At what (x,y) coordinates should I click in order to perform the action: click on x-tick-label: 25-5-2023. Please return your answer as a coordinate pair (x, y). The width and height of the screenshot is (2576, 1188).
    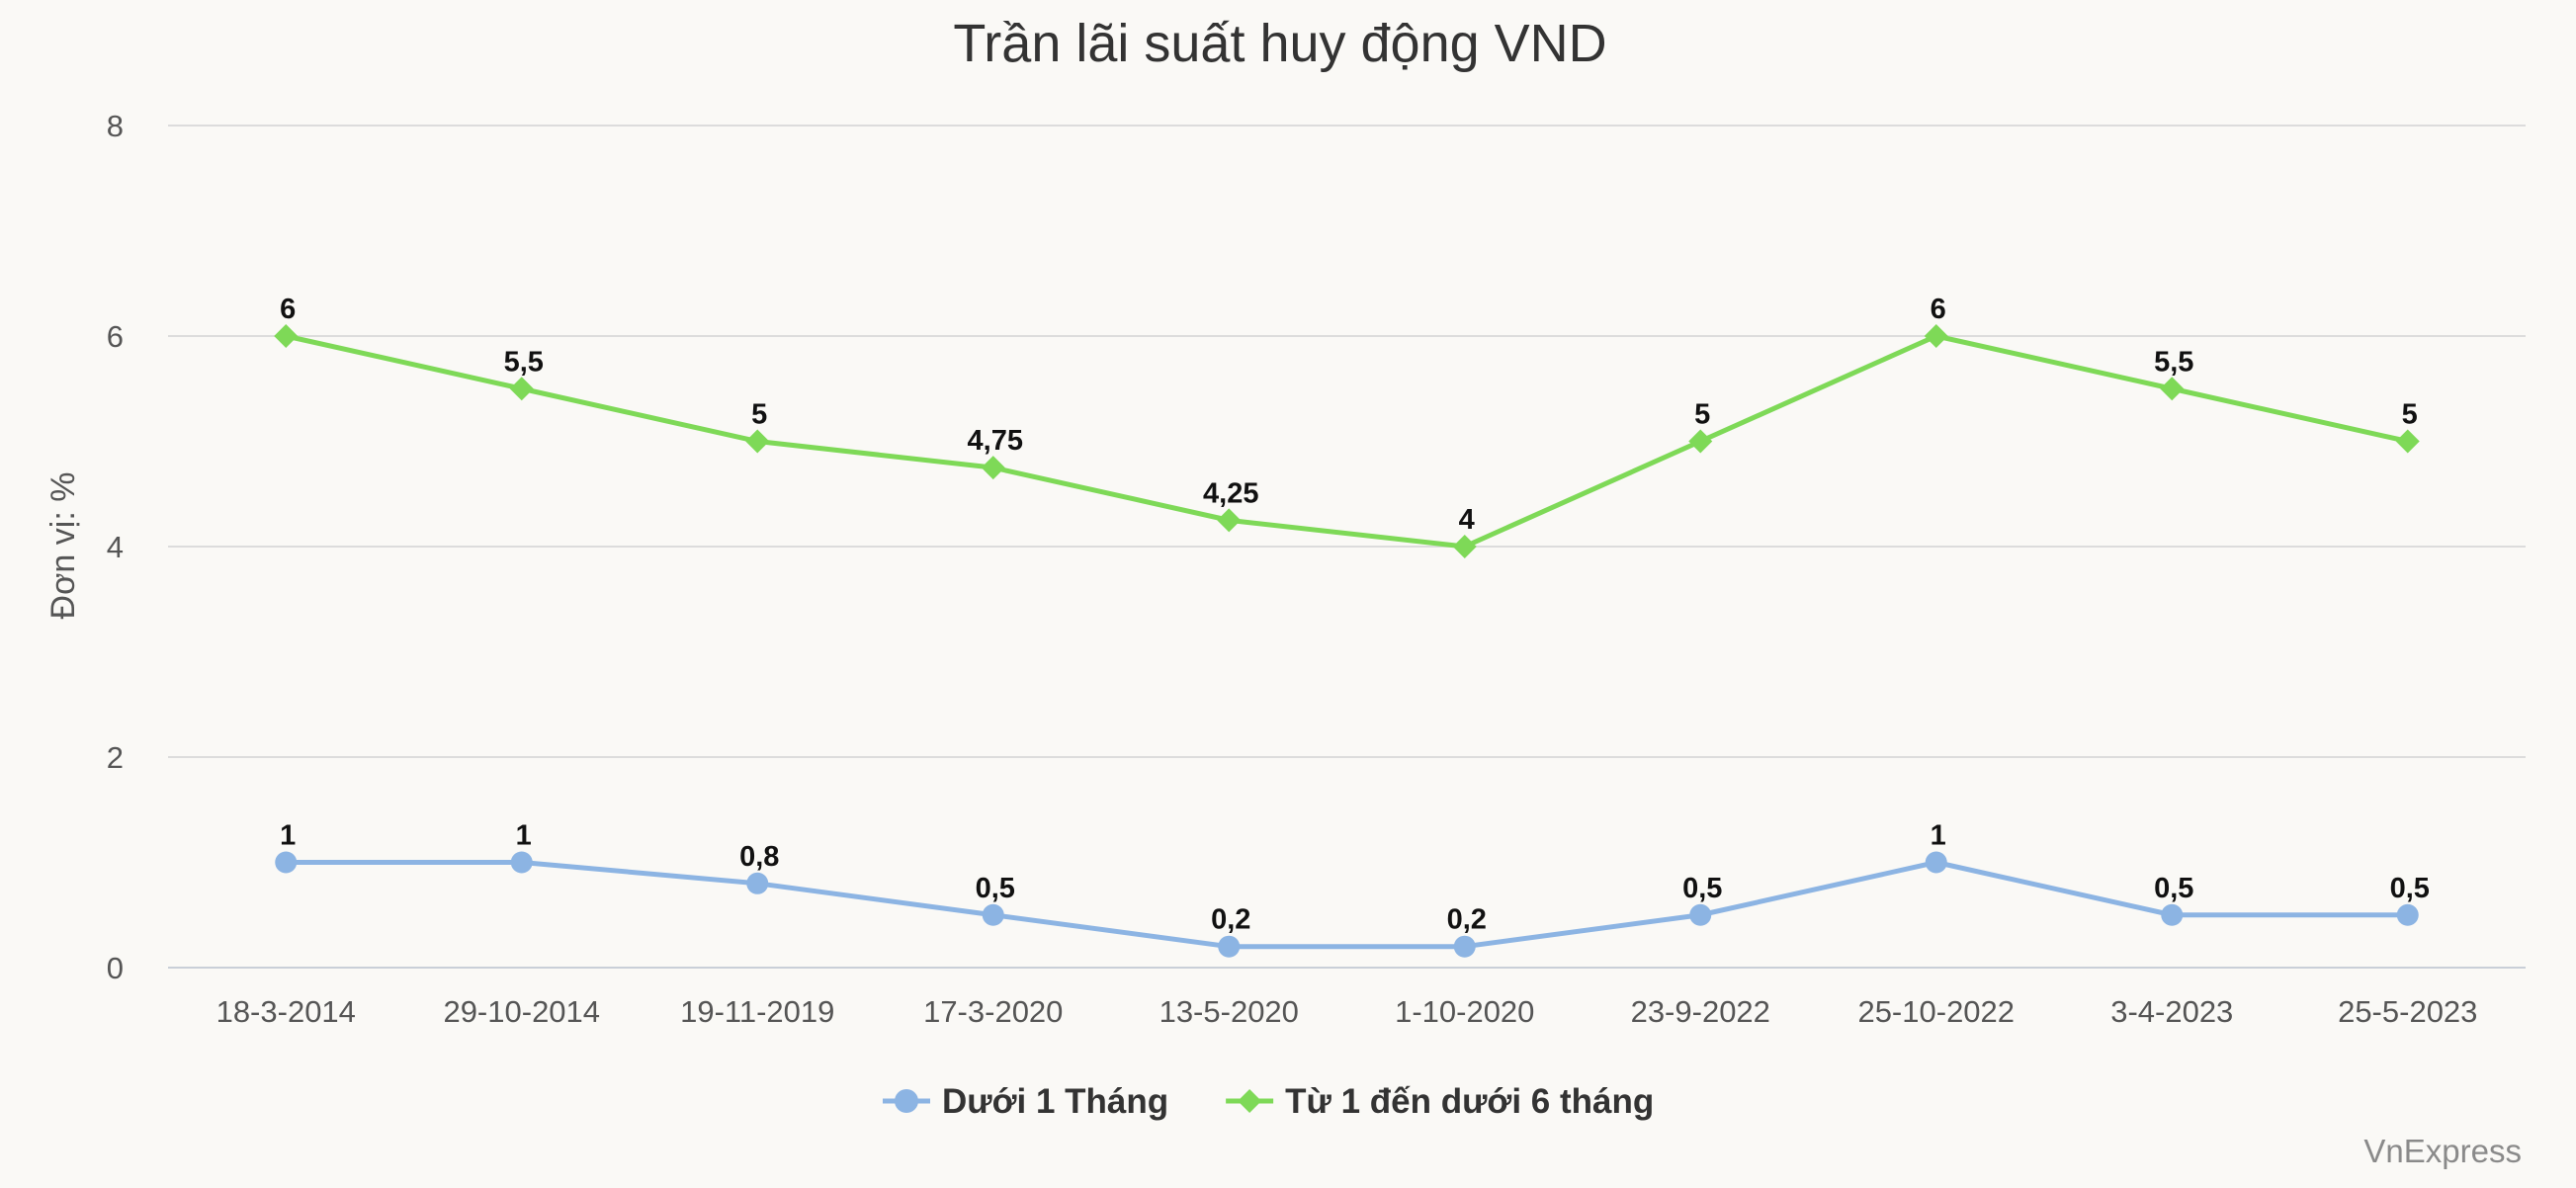
    Looking at the image, I should click on (2407, 1011).